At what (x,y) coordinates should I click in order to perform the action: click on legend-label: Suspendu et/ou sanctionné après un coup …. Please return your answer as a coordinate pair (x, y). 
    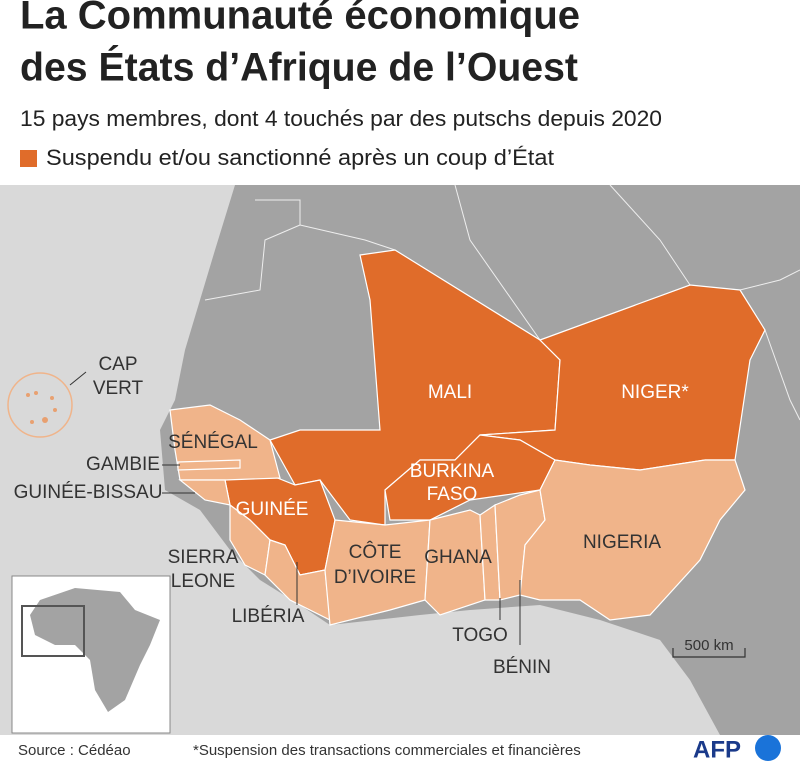
    Looking at the image, I should click on (300, 157).